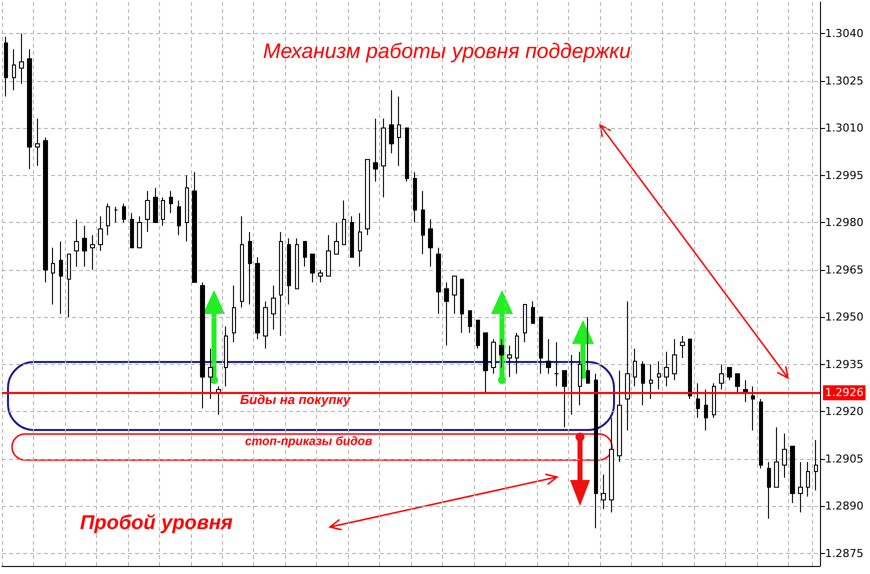 Image resolution: width=870 pixels, height=574 pixels. What do you see at coordinates (447, 51) in the screenshot?
I see `text: Механизм работы уровня поддержки` at bounding box center [447, 51].